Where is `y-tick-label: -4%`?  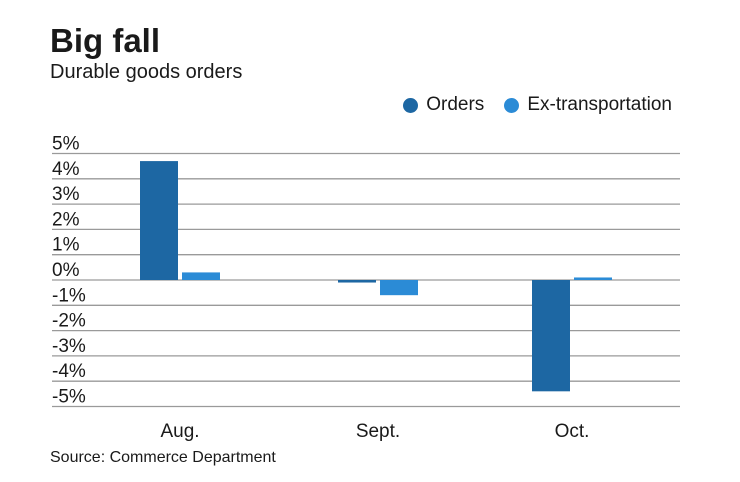 y-tick-label: -4% is located at coordinates (69, 371).